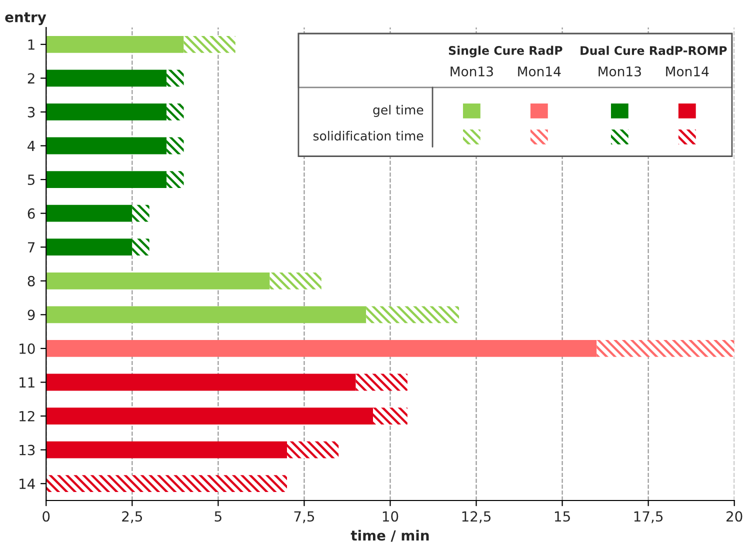 This screenshot has height=550, width=744. What do you see at coordinates (389, 536) in the screenshot?
I see `x-axis-title: time / min` at bounding box center [389, 536].